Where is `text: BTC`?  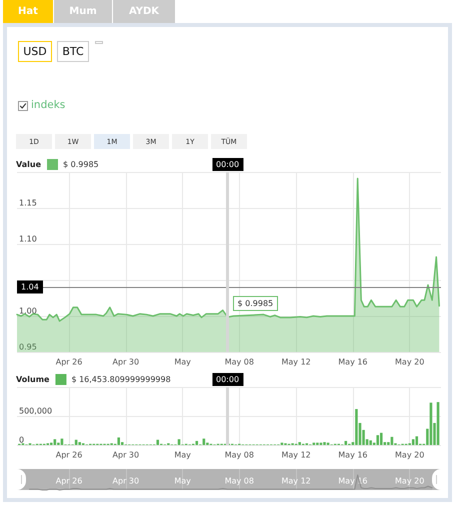 text: BTC is located at coordinates (73, 51).